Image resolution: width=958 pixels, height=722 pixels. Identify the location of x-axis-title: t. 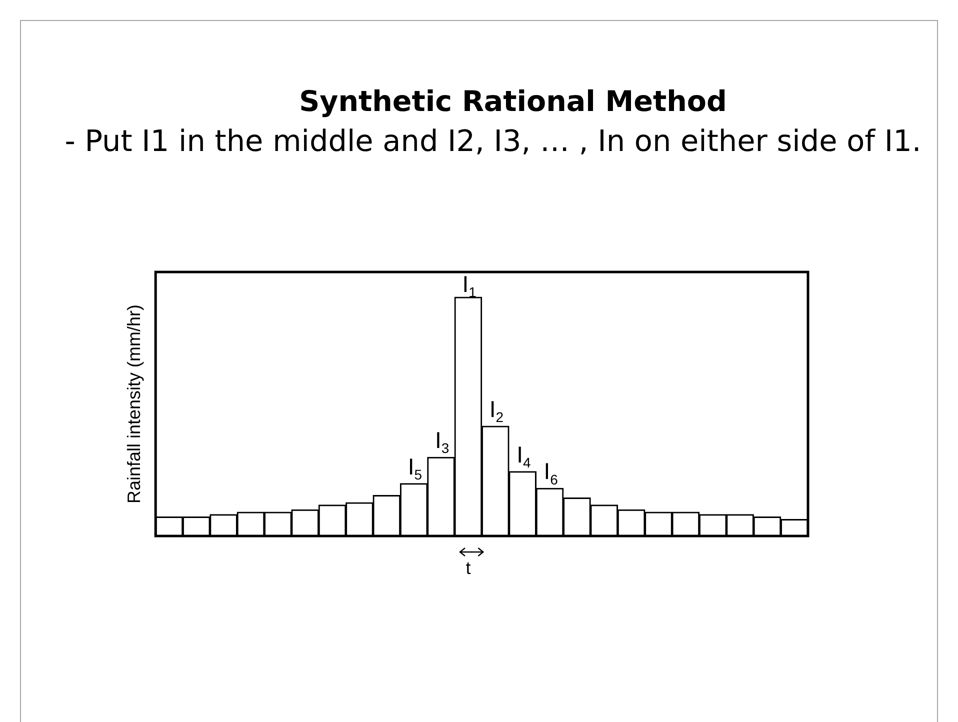
(468, 568).